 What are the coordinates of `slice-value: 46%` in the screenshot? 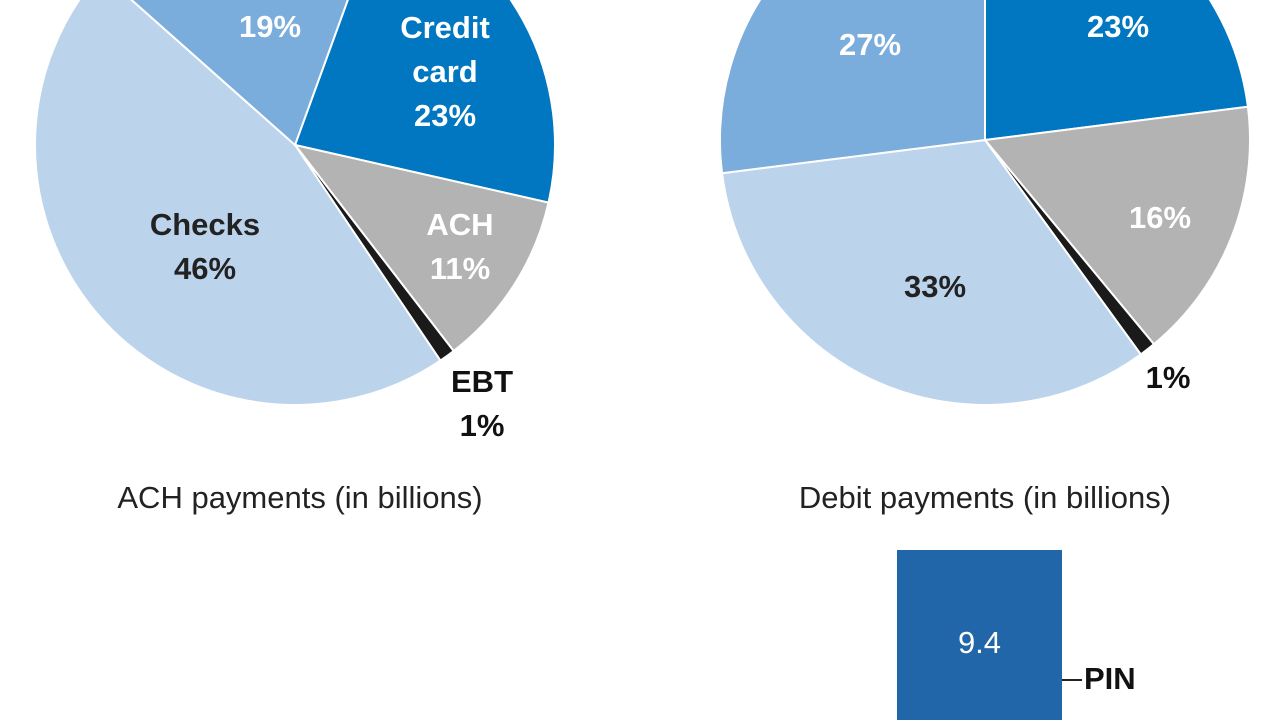 It's located at (205, 268).